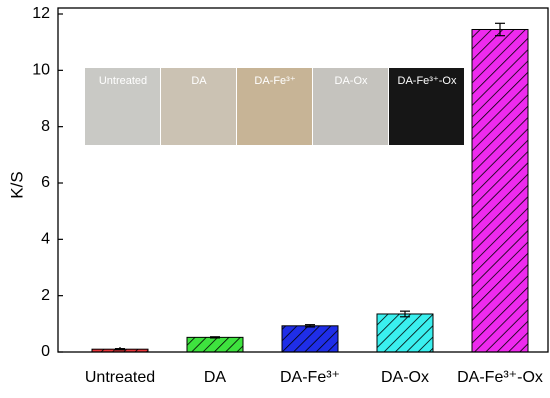 This screenshot has height=398, width=550. What do you see at coordinates (45, 351) in the screenshot?
I see `y-tick-label: 0` at bounding box center [45, 351].